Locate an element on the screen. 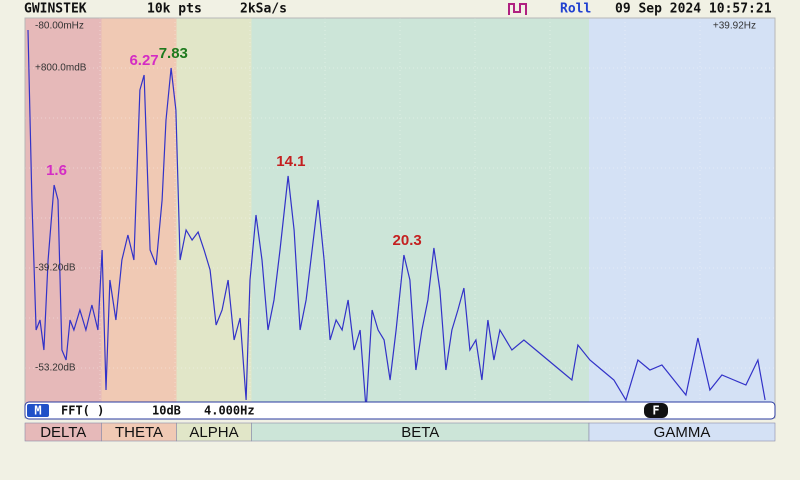 The width and height of the screenshot is (800, 480). horizontal-scale: 4.000Hz is located at coordinates (229, 411).